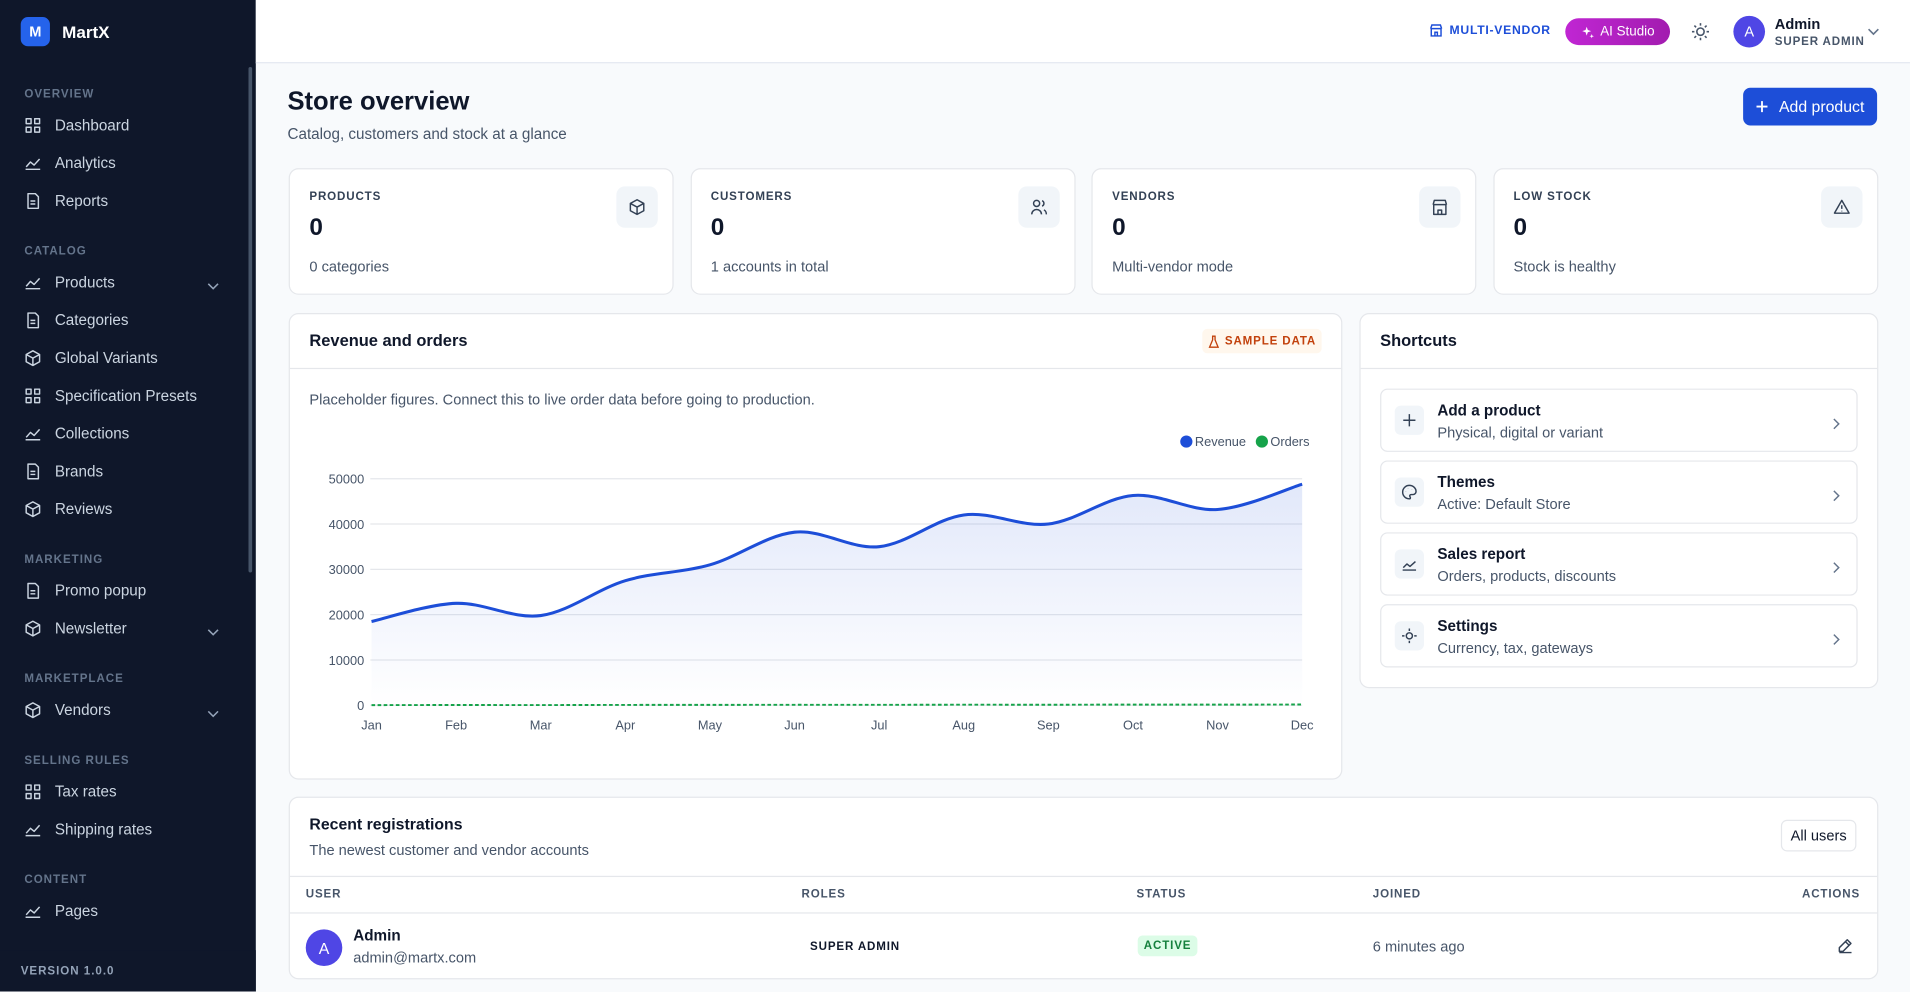 The image size is (1910, 992). I want to click on nav-item: Dashboard, so click(123, 126).